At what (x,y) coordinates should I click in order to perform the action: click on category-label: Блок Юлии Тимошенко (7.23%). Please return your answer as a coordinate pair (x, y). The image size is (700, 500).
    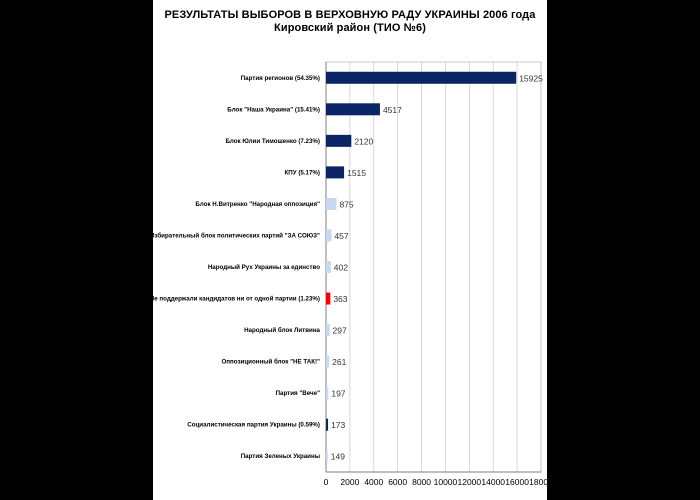
    Looking at the image, I should click on (272, 141).